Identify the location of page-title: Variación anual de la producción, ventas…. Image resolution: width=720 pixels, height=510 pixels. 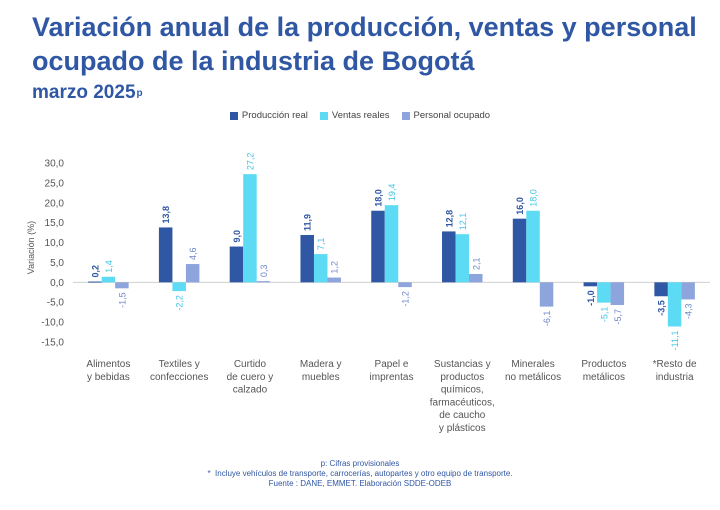
(364, 44).